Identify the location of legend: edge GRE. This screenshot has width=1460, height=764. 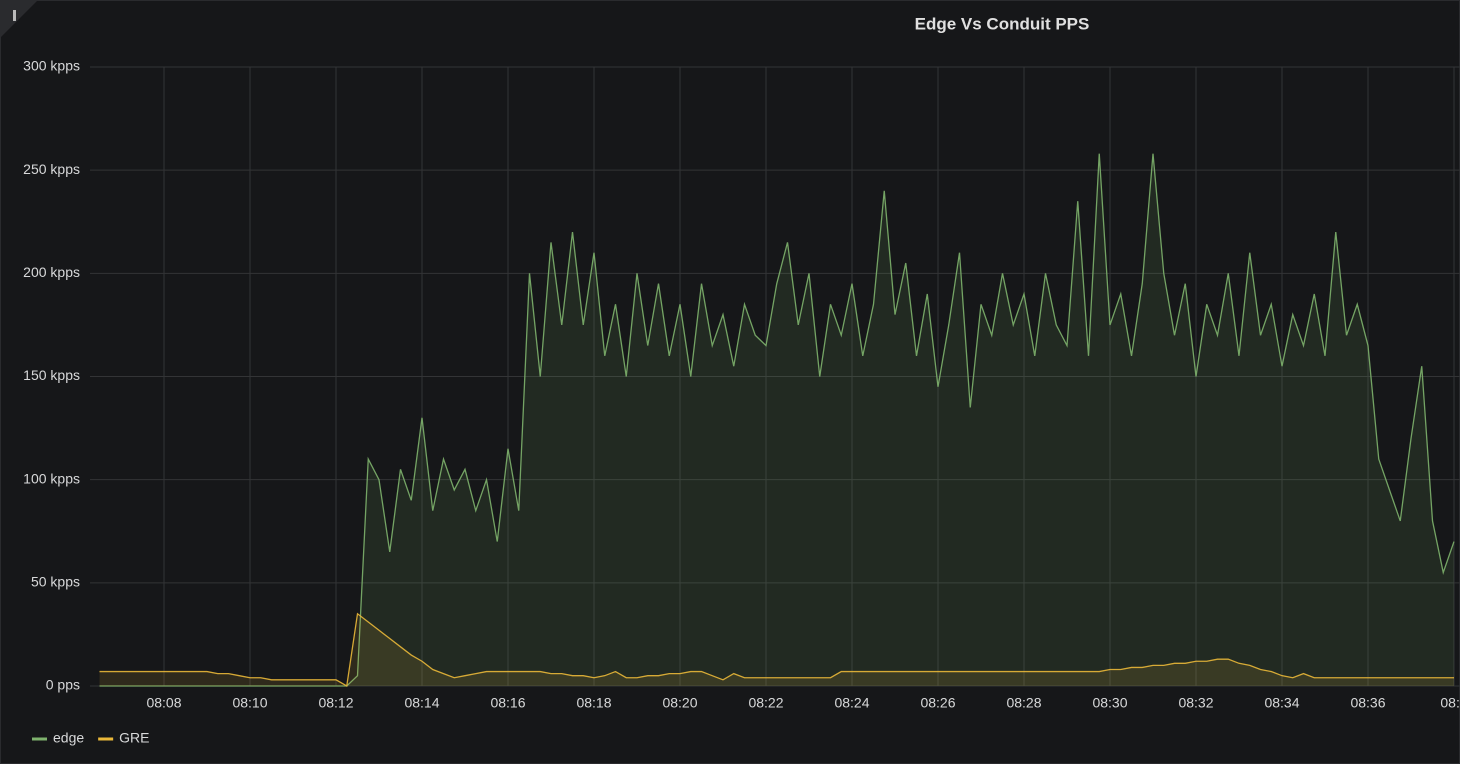
(91, 738).